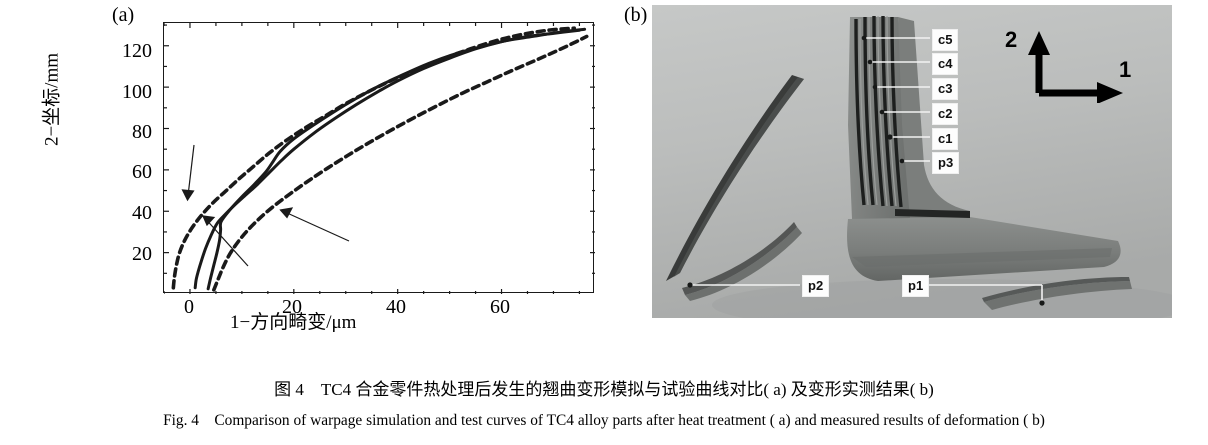 Image resolution: width=1208 pixels, height=445 pixels. I want to click on x-axis-title: 1−方向畸变/μm, so click(293, 322).